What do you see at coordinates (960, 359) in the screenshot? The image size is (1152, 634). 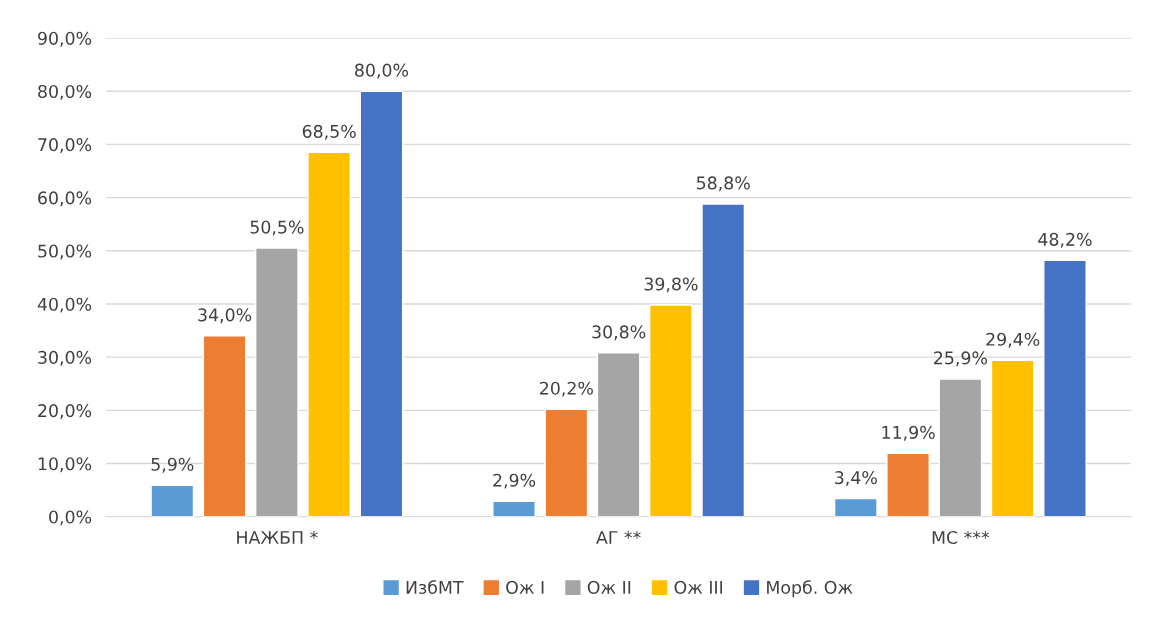 I see `data-label: 25,9%` at bounding box center [960, 359].